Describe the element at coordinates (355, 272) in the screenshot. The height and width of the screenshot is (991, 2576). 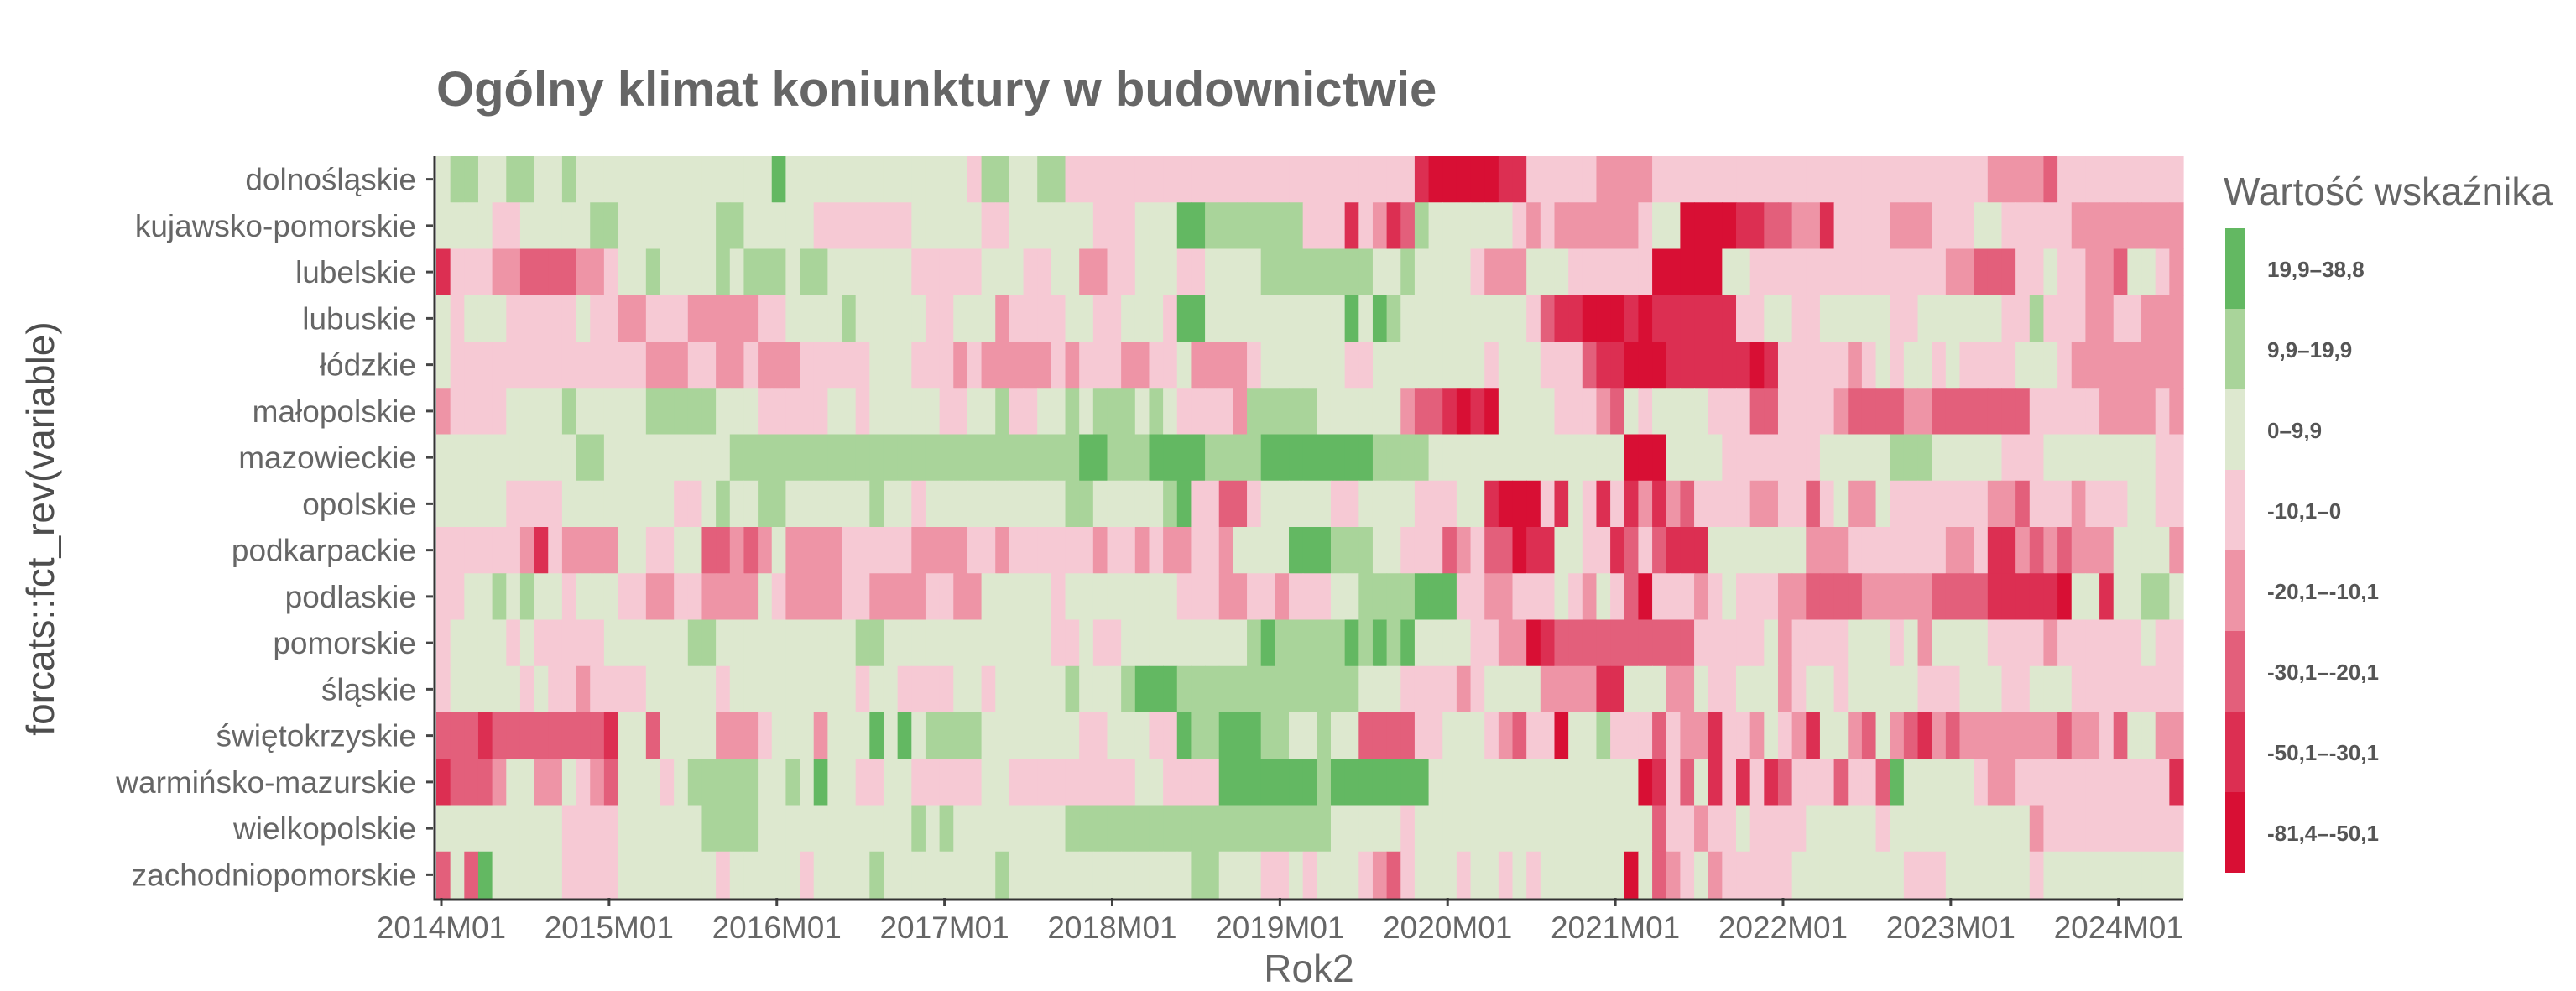
I see `y-tick-label: lubelskie` at that location.